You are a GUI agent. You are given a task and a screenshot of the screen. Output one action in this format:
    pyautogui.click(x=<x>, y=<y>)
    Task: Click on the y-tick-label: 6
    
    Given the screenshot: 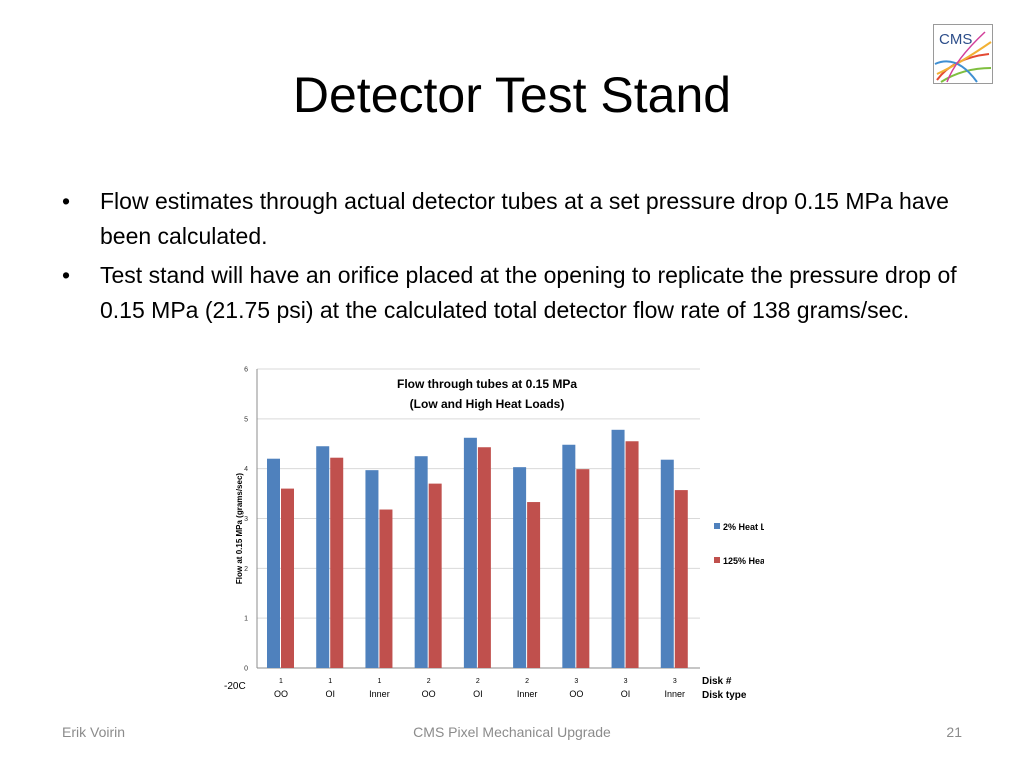 What is the action you would take?
    pyautogui.click(x=246, y=370)
    